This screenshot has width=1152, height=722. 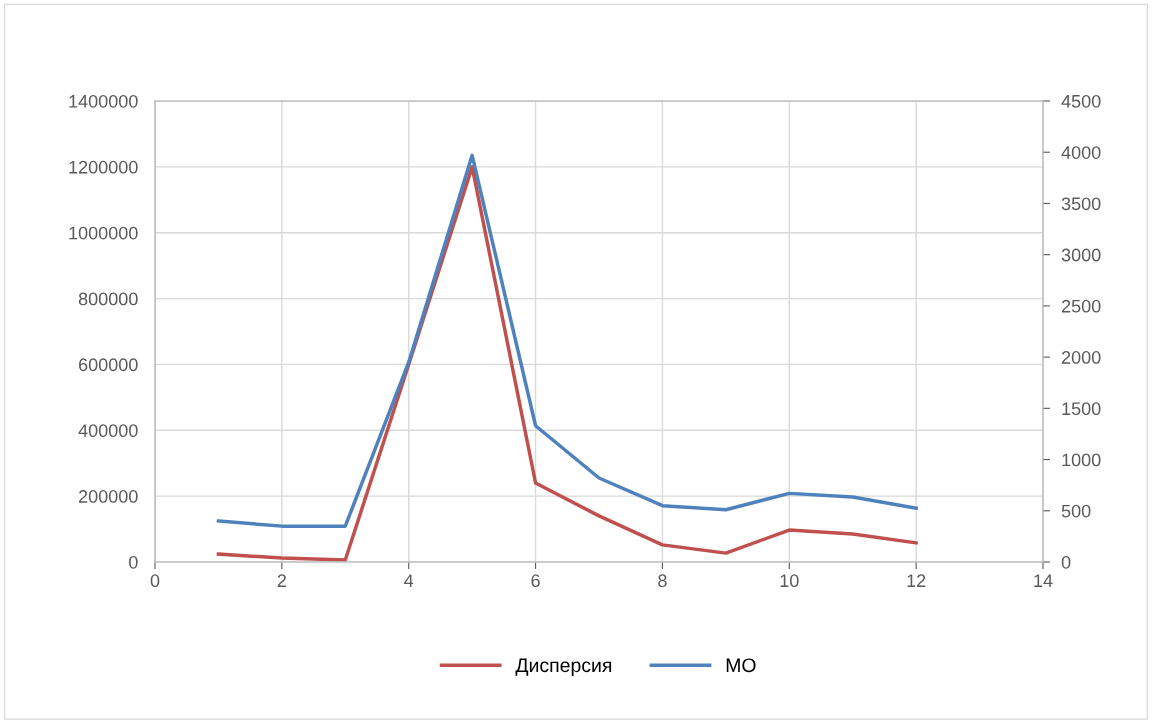 I want to click on x-tick-label: 8, so click(x=662, y=581).